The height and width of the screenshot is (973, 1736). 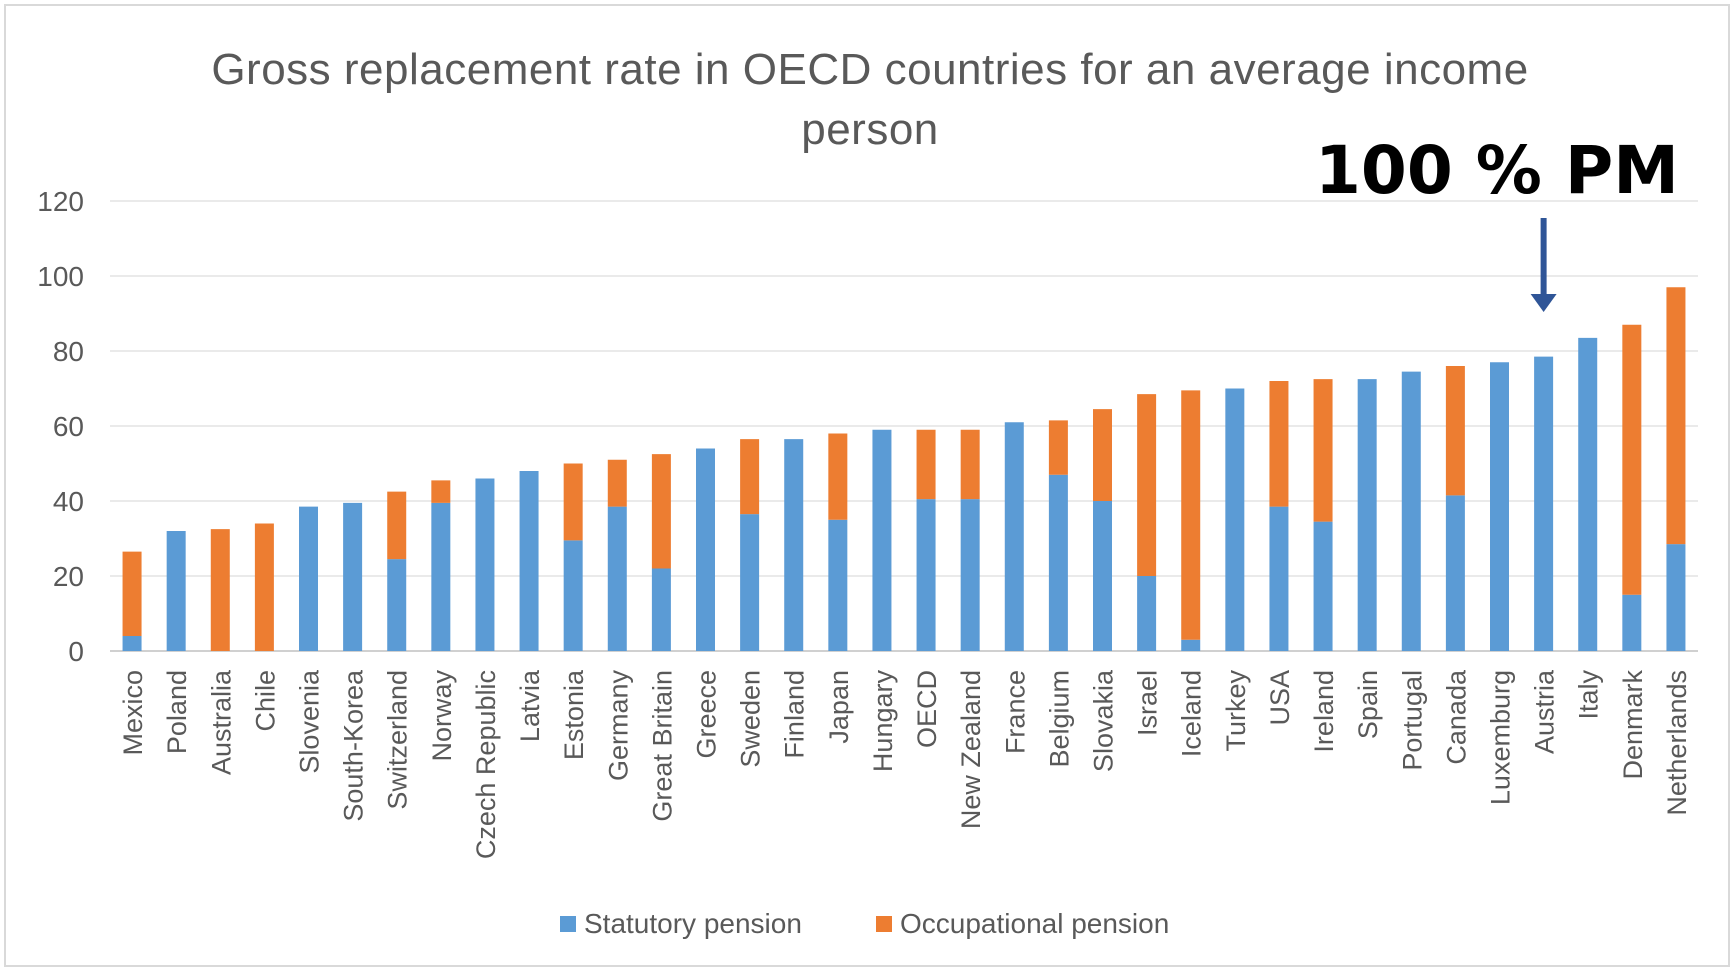 I want to click on legend-swatch-statutory, so click(x=568, y=924).